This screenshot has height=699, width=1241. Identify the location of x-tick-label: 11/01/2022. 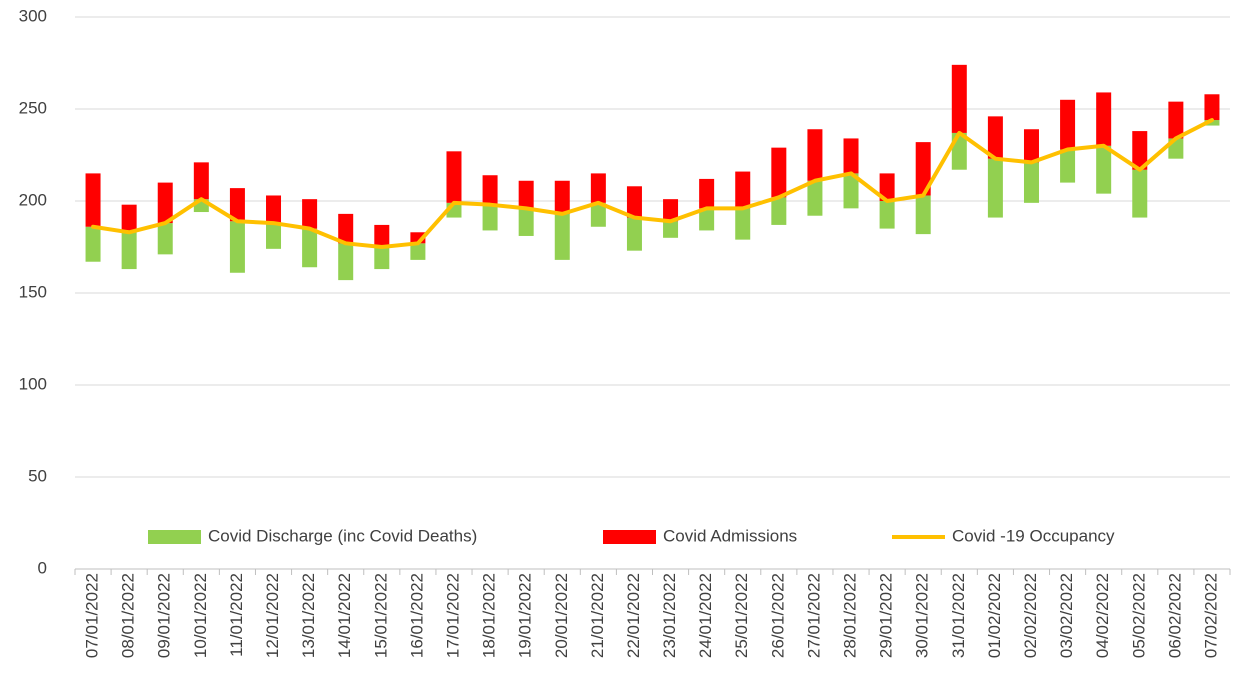
(236, 615).